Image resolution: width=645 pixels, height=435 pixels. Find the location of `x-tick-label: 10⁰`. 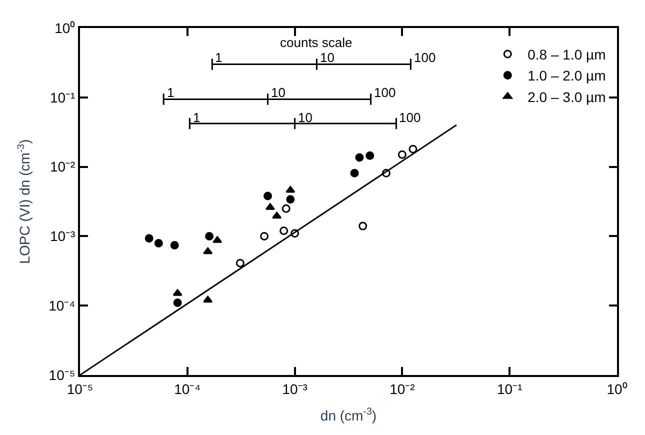

x-tick-label: 10⁰ is located at coordinates (617, 388).